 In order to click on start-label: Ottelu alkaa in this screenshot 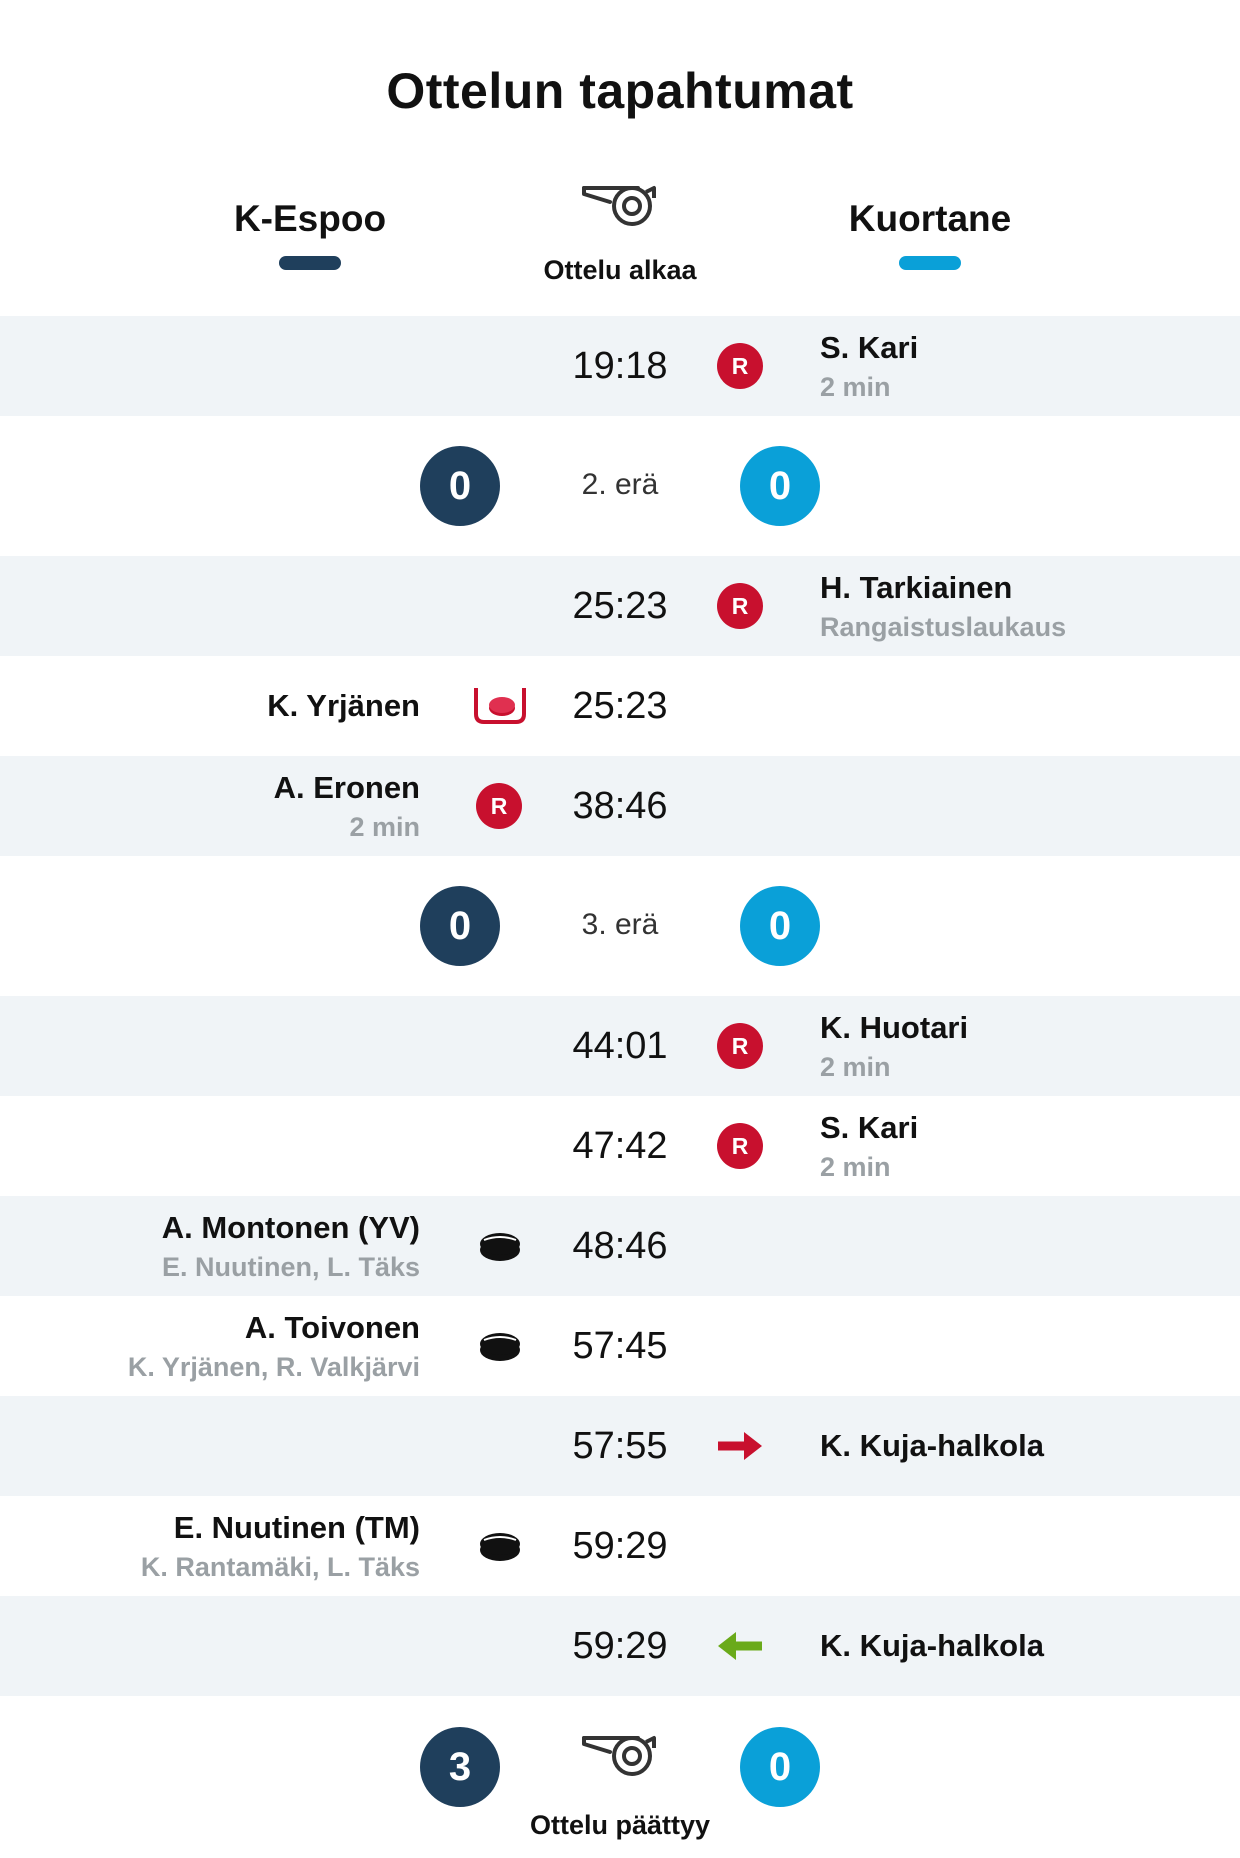, I will do `click(620, 270)`.